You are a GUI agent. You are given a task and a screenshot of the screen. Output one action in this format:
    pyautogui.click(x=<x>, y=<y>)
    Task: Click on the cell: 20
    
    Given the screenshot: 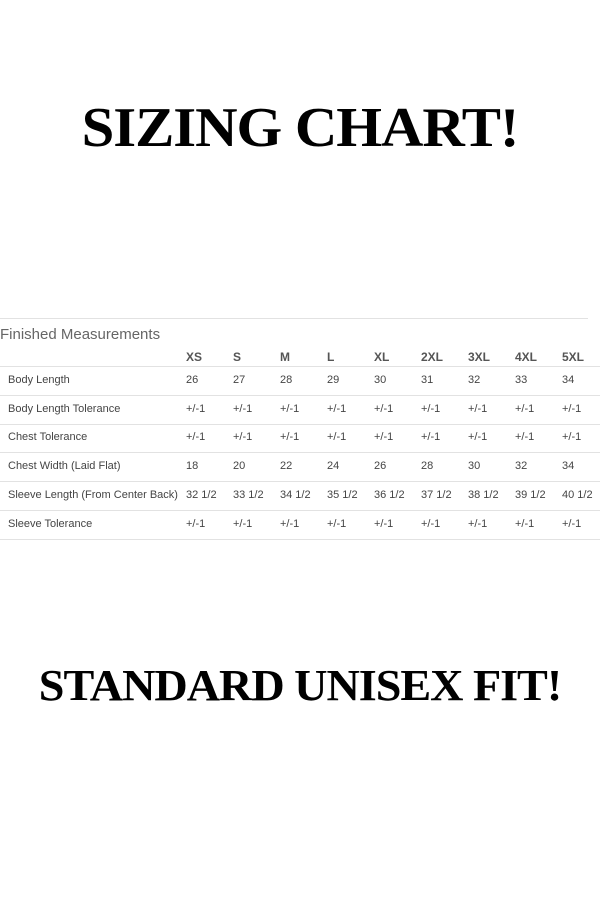 What is the action you would take?
    pyautogui.click(x=239, y=466)
    